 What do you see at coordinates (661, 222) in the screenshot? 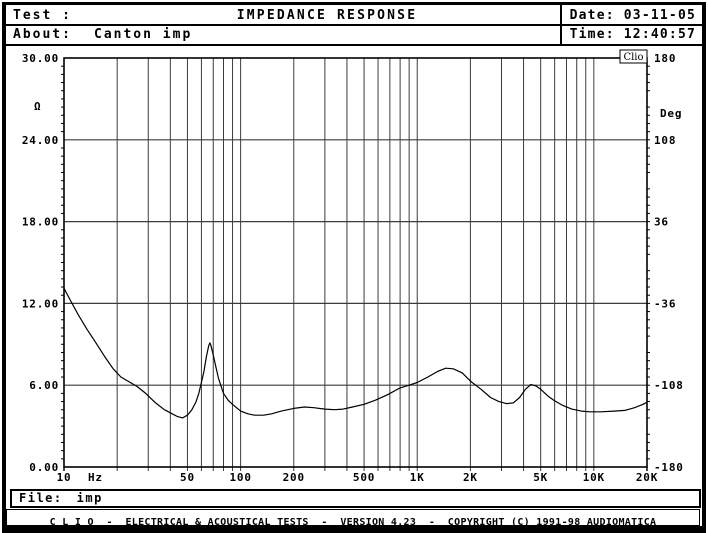
I see `svg-text: 36` at bounding box center [661, 222].